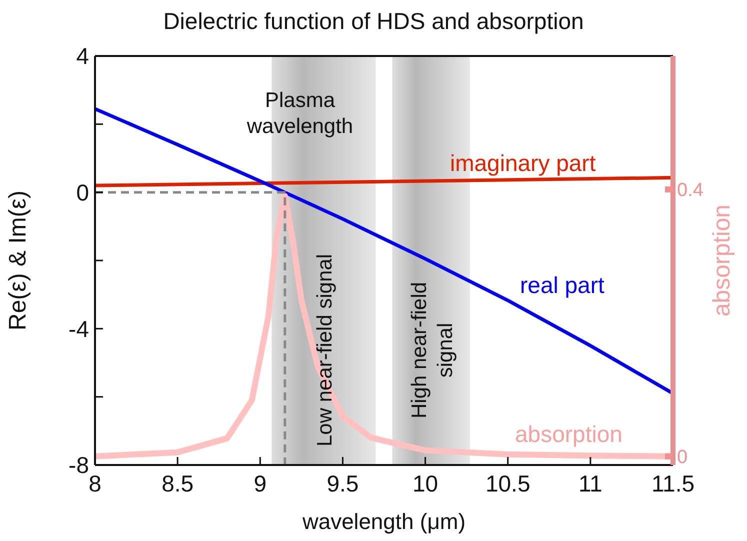 The height and width of the screenshot is (541, 747). I want to click on x-axis-title: wavelength (μm), so click(383, 521).